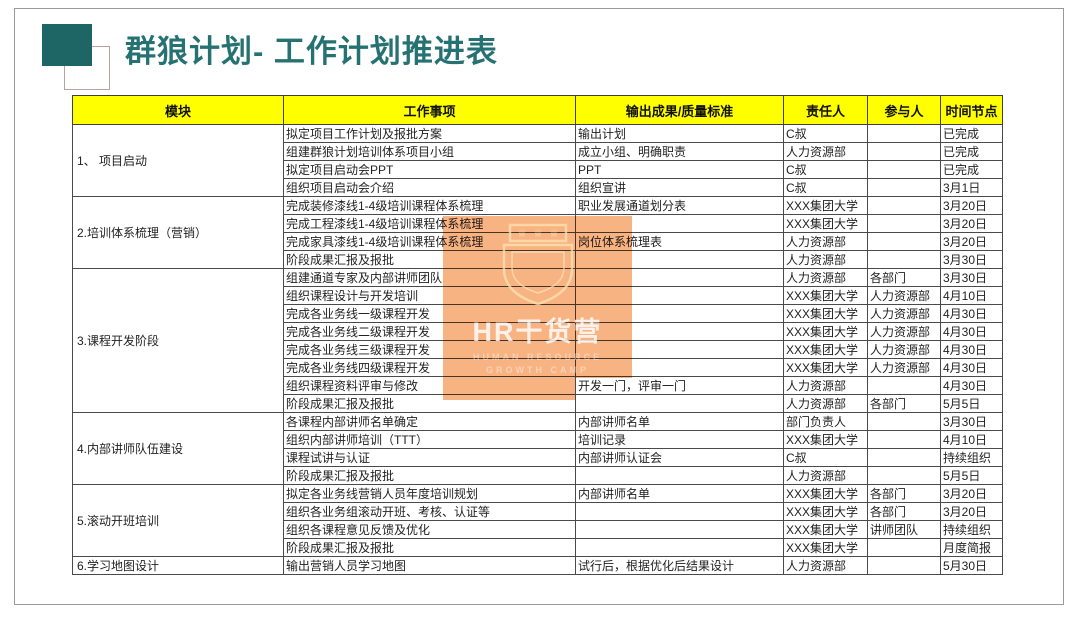 The height and width of the screenshot is (619, 1080). What do you see at coordinates (429, 133) in the screenshot?
I see `task-cell: 拟定项目工作计划及报批方案` at bounding box center [429, 133].